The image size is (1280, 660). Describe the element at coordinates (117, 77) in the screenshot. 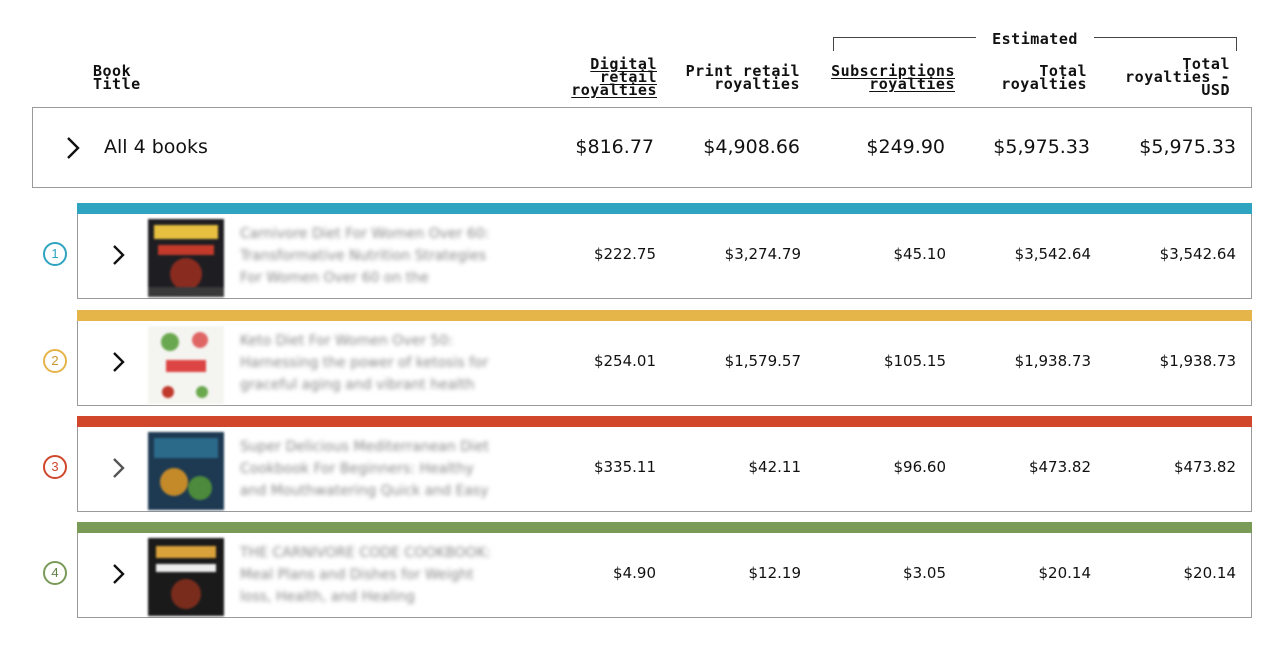

I see `column-header-book-title: Book Title` at that location.